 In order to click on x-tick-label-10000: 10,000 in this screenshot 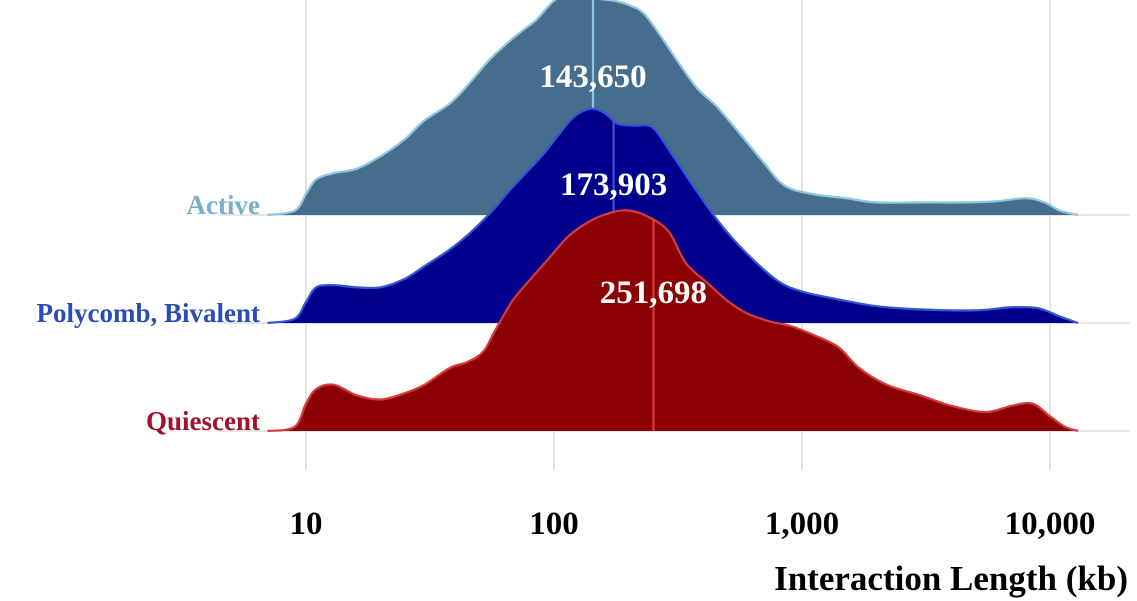, I will do `click(1050, 524)`.